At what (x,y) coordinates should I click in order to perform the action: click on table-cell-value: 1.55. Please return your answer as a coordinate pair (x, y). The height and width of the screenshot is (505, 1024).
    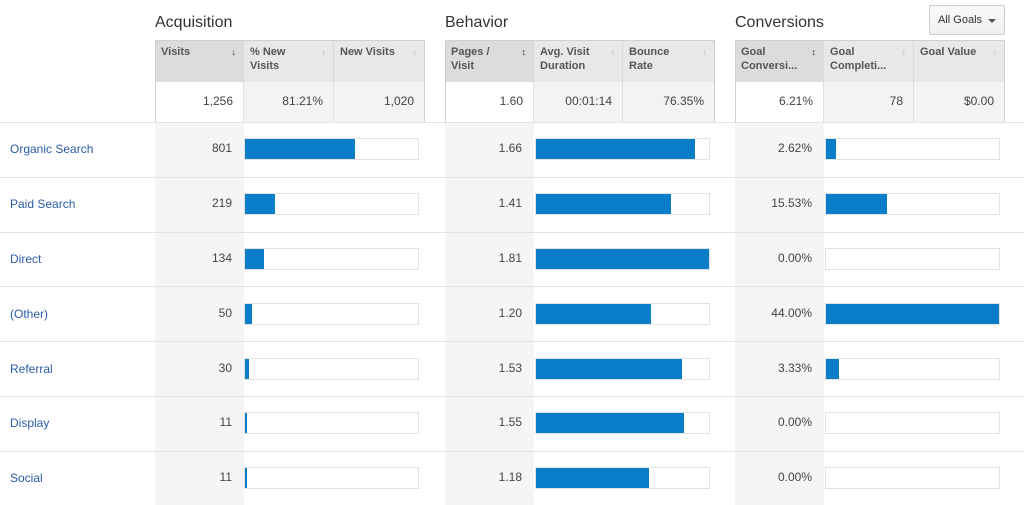
    Looking at the image, I should click on (510, 422).